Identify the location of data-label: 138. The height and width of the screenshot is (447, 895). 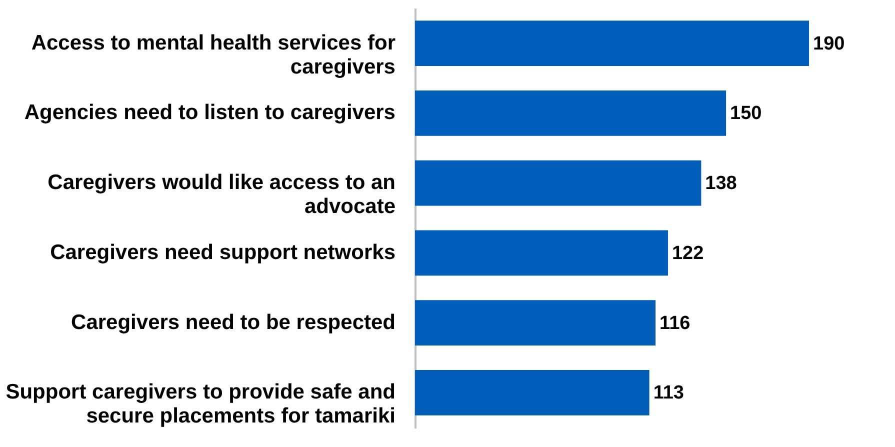
(721, 183).